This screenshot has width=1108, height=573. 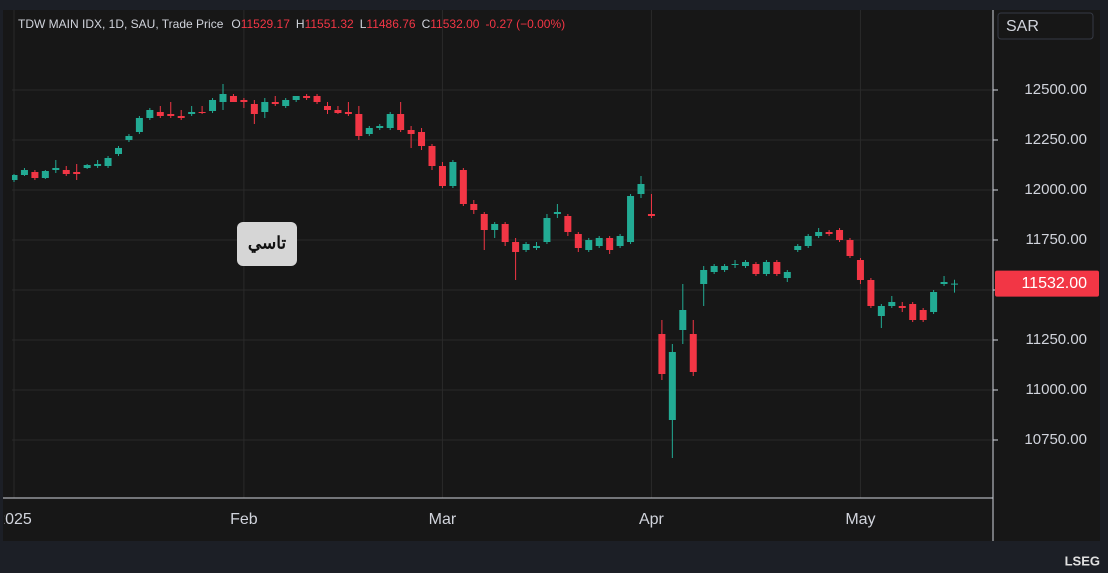 I want to click on l-label: L, so click(x=363, y=24).